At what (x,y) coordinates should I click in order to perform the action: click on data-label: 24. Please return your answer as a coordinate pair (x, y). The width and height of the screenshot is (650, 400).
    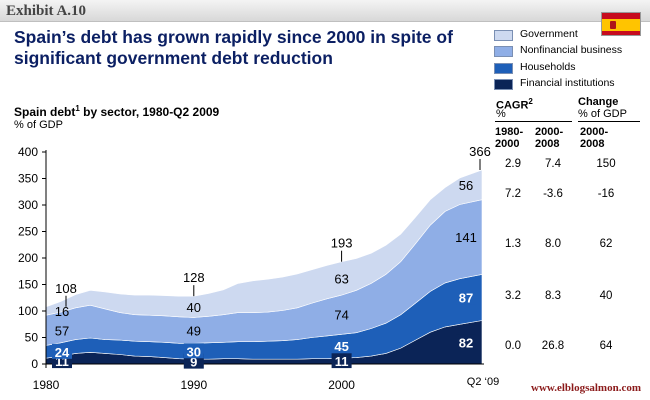
    Looking at the image, I should click on (62, 352).